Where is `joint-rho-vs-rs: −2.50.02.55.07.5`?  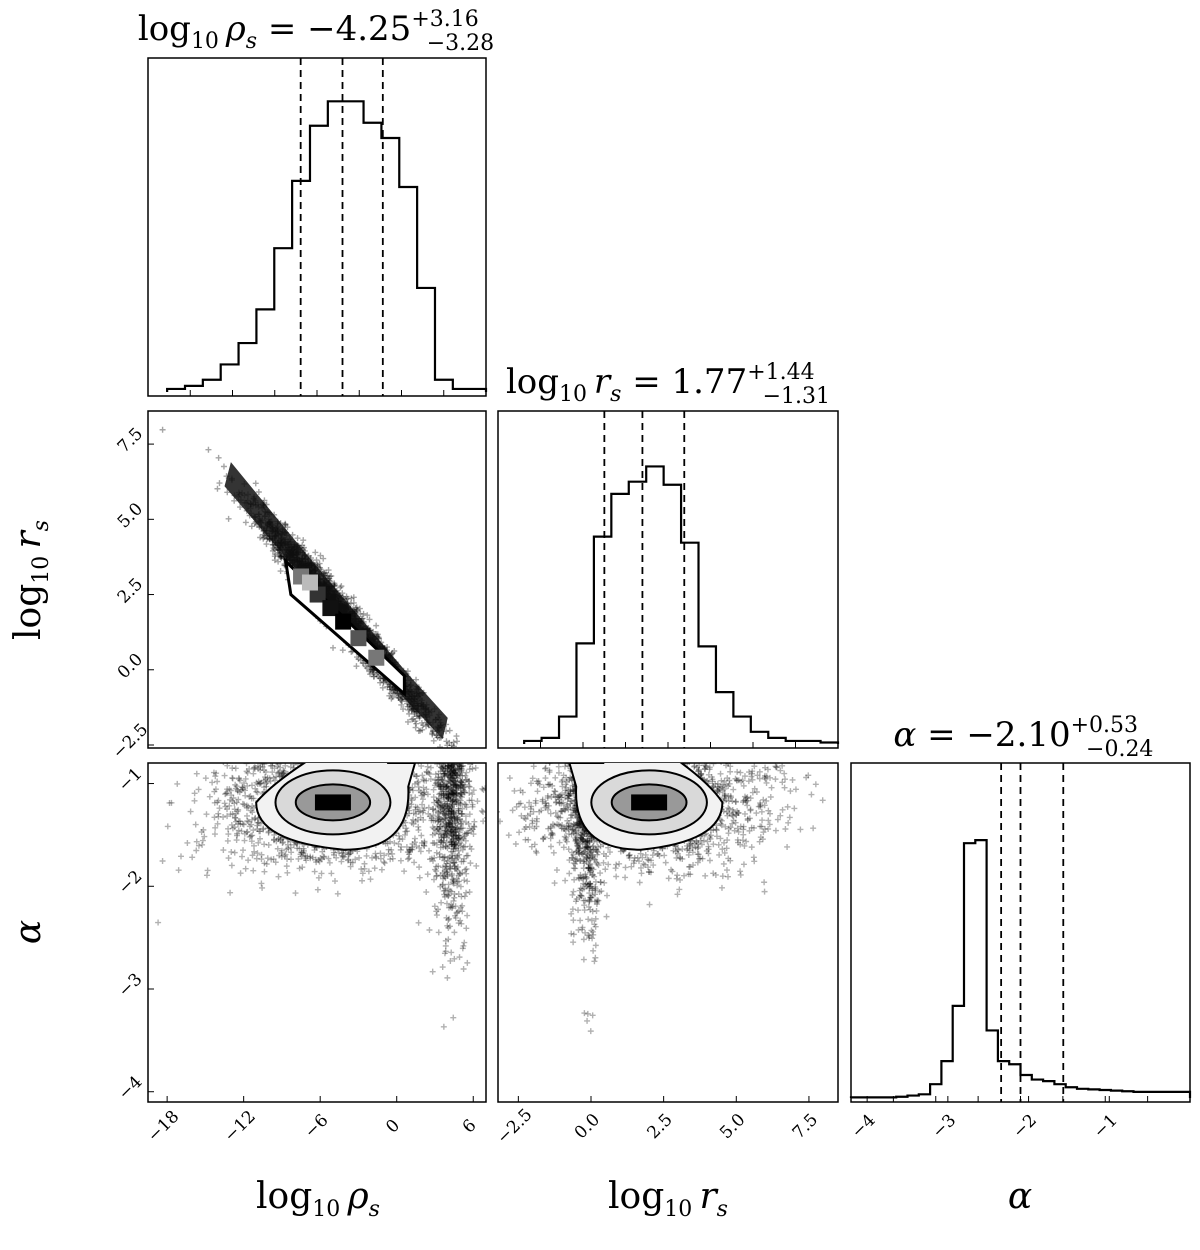
joint-rho-vs-rs: −2.50.02.55.07.5 is located at coordinates (298, 586).